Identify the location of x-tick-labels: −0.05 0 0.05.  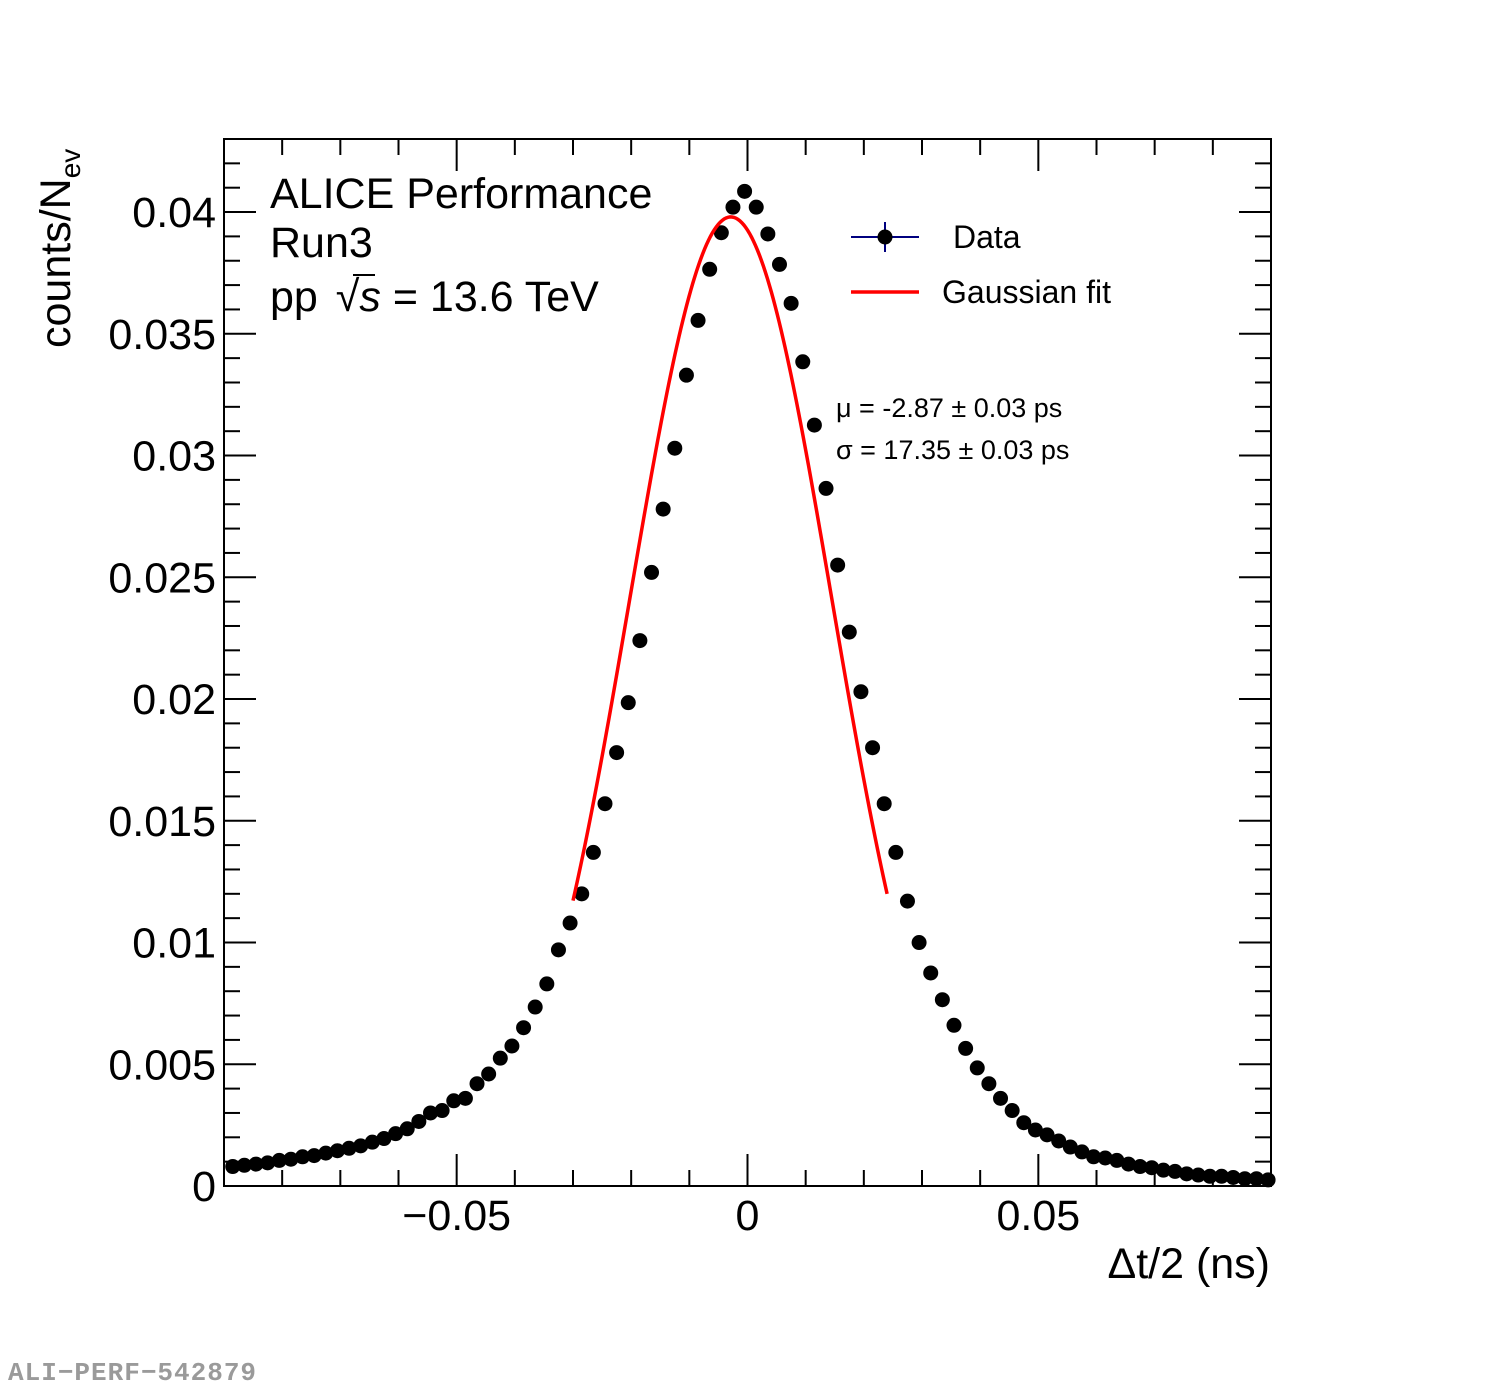
(741, 1216).